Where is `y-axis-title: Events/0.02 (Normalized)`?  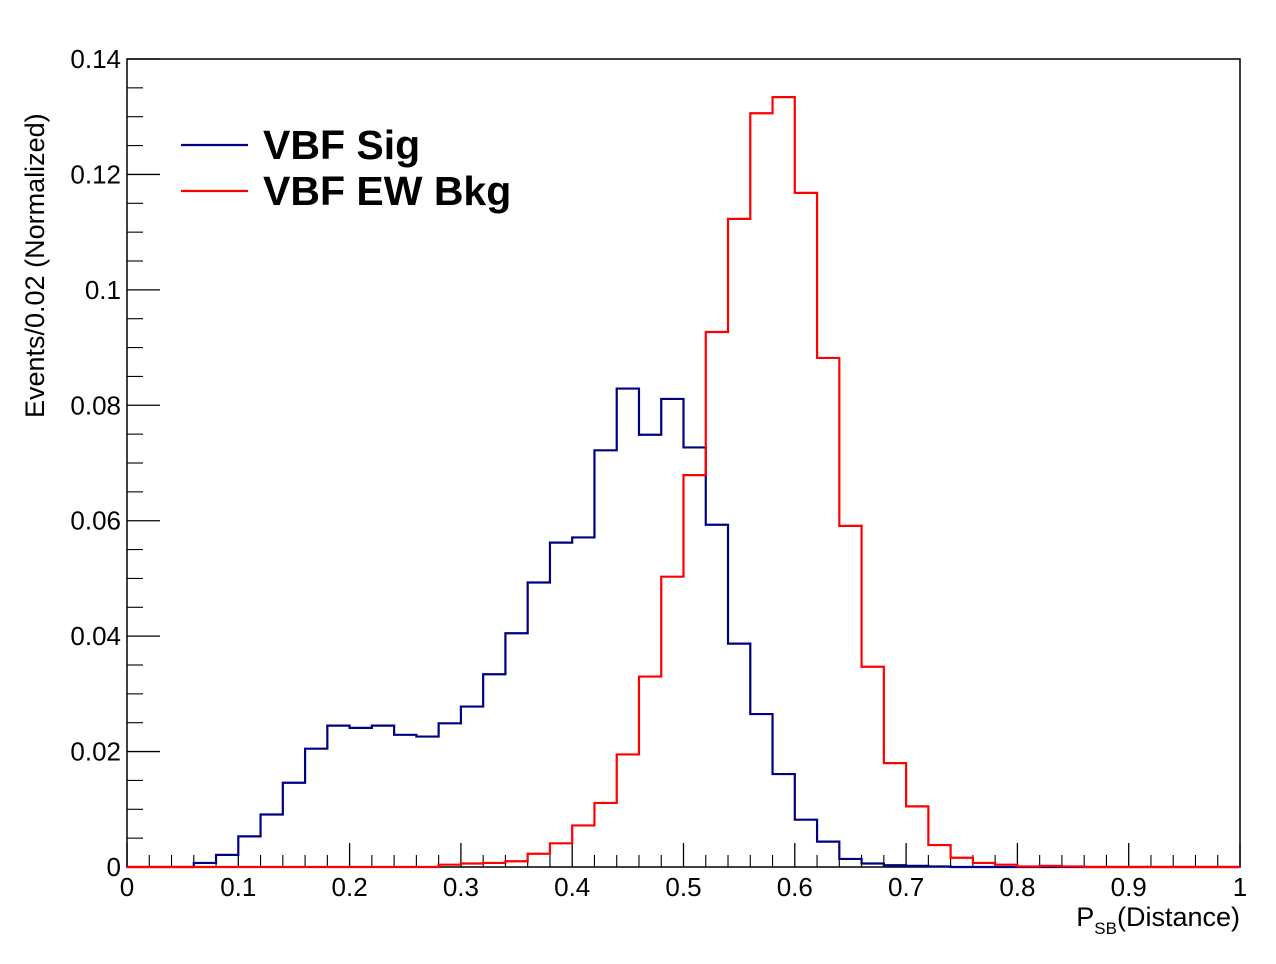
y-axis-title: Events/0.02 (Normalized) is located at coordinates (35, 265).